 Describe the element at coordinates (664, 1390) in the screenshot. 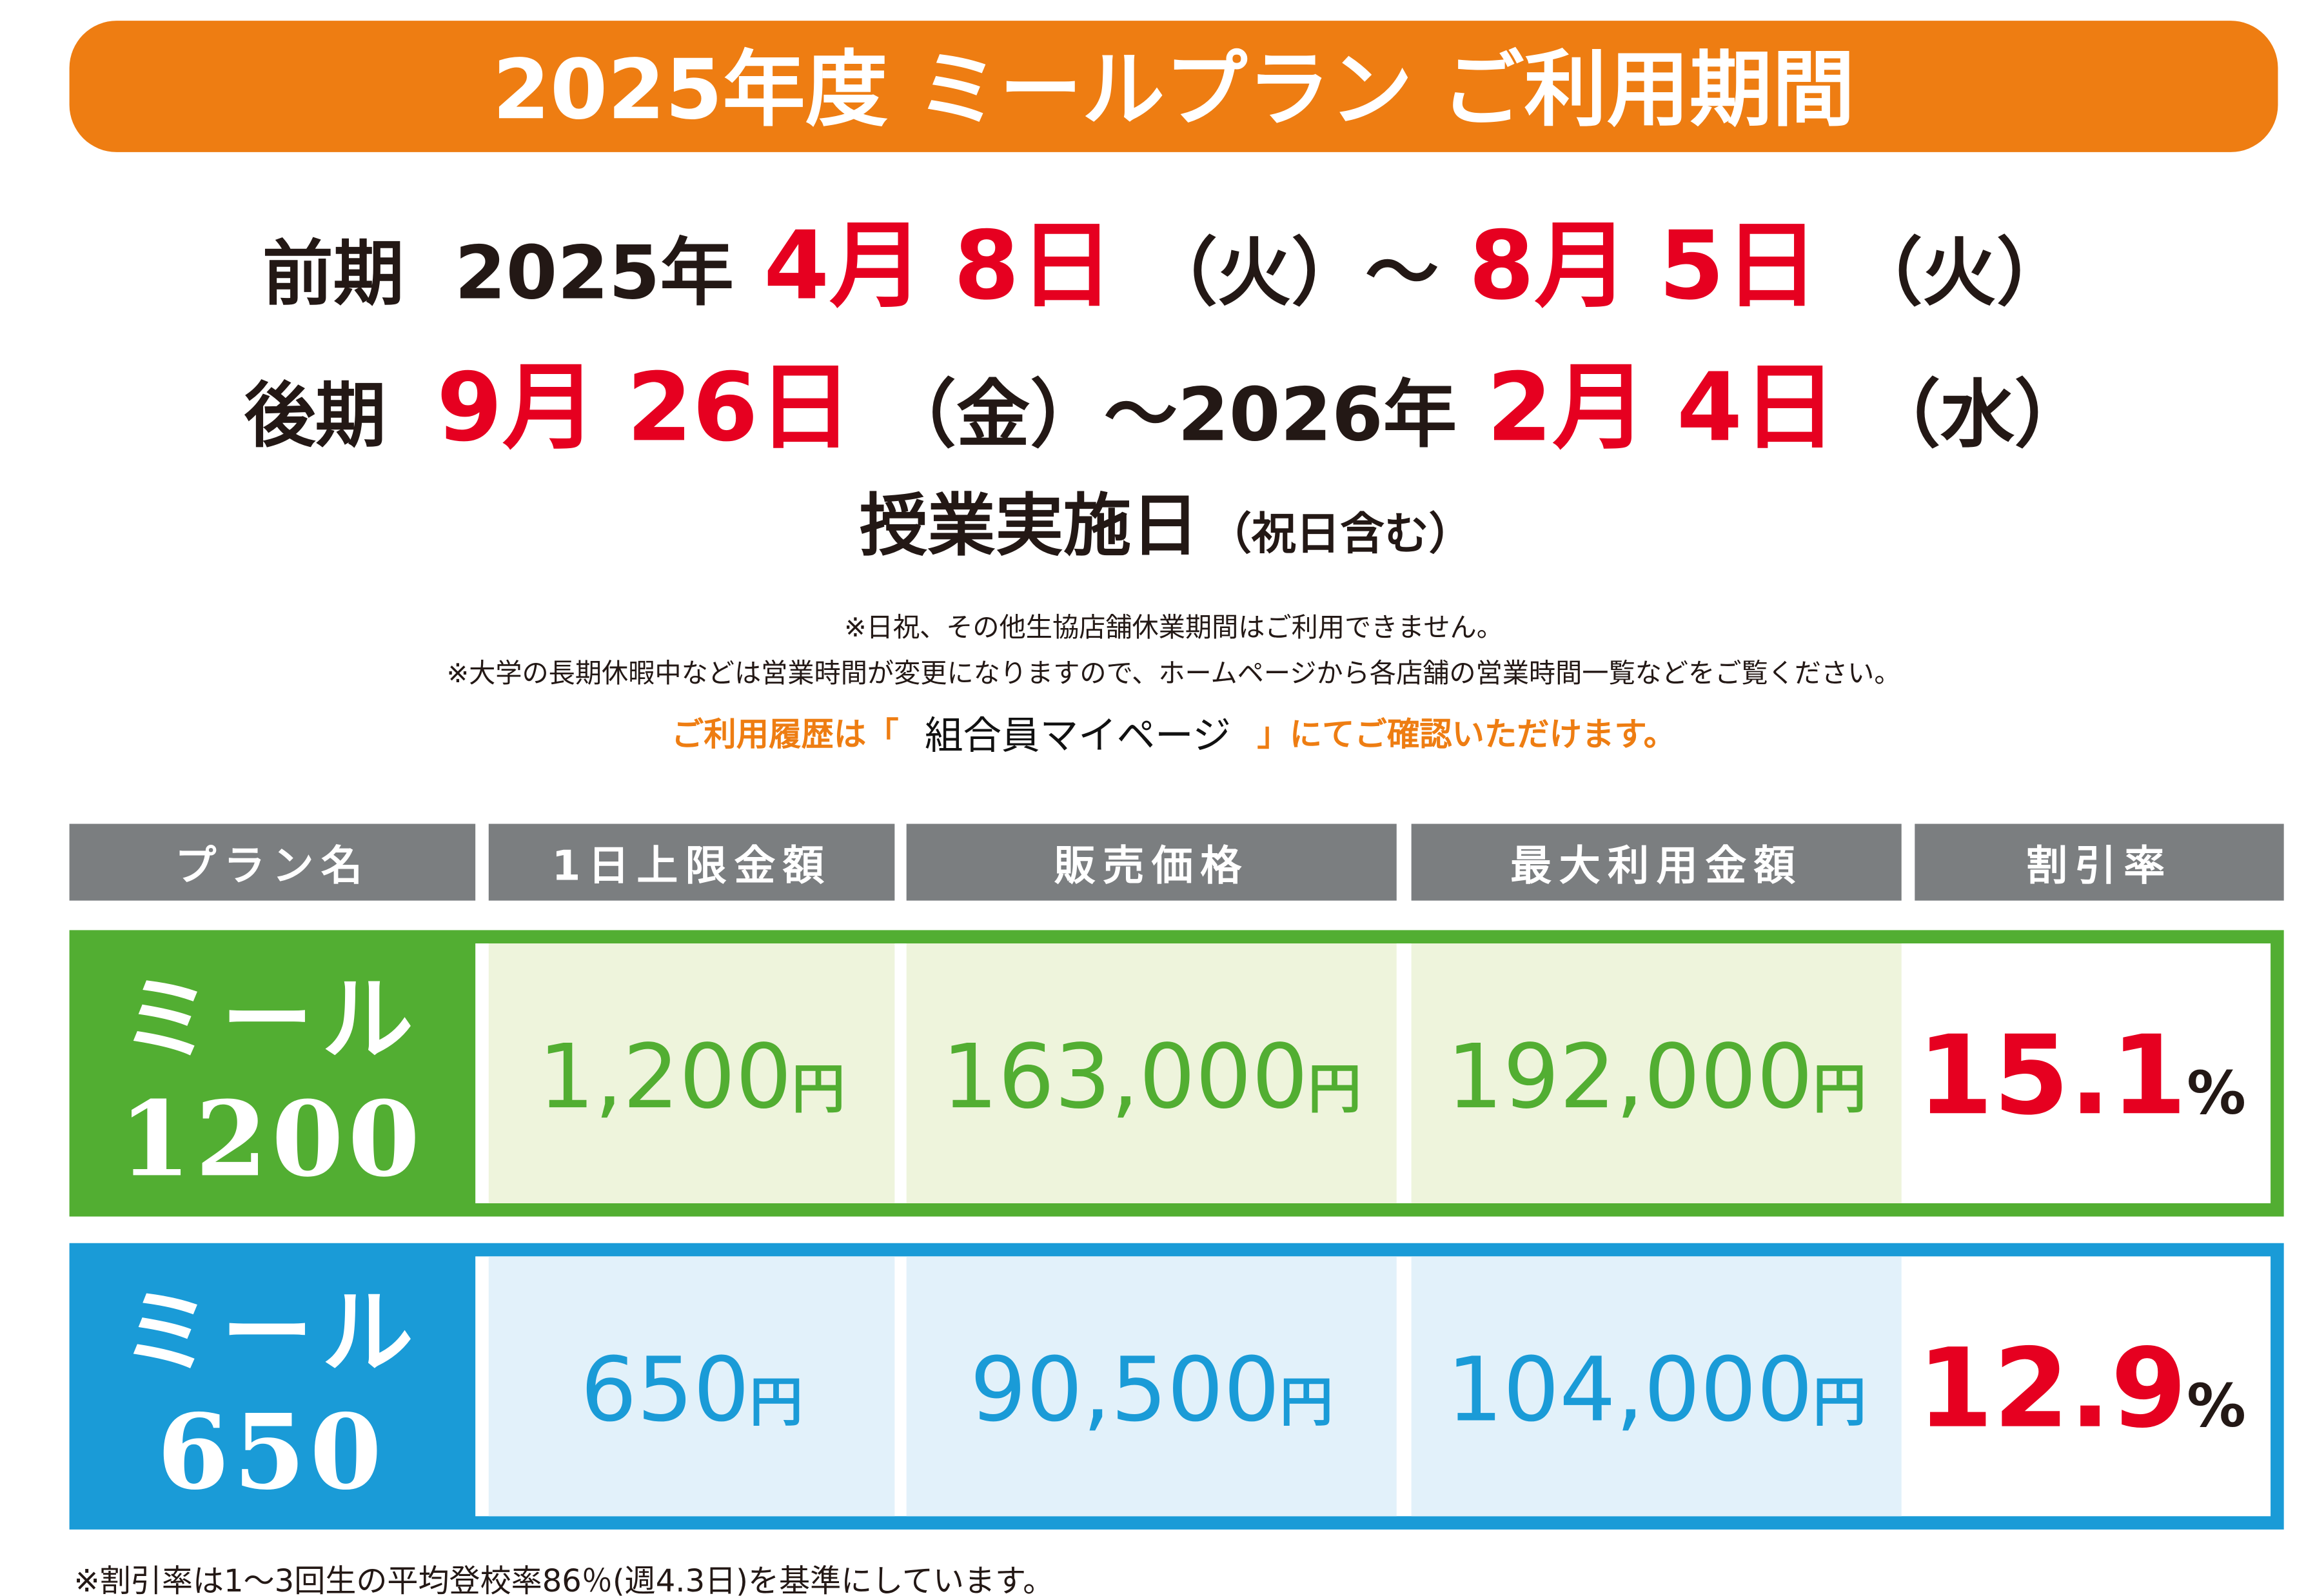

I see `amount: 650` at that location.